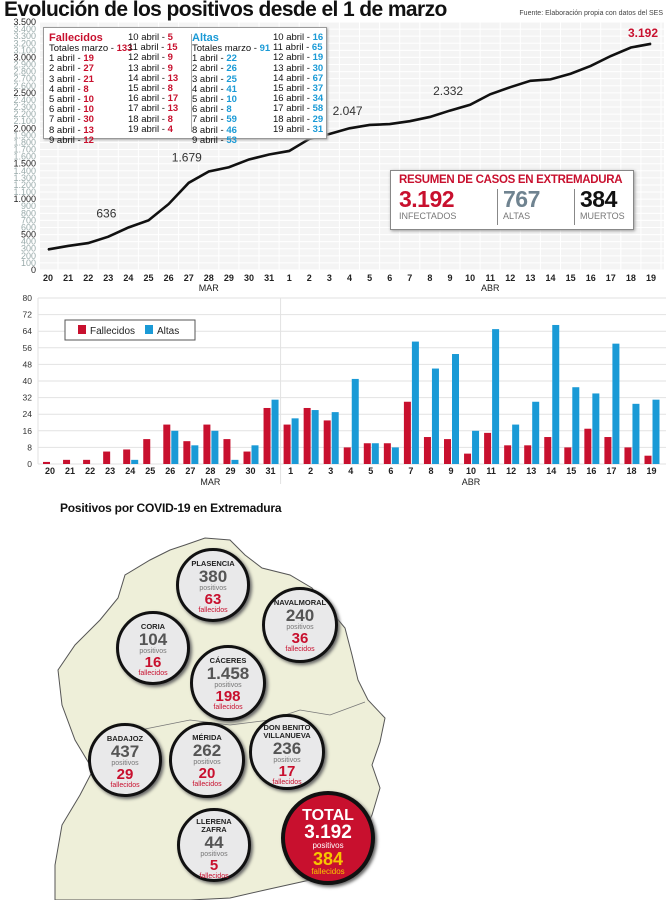  What do you see at coordinates (249, 278) in the screenshot?
I see `x-tick-label: 30` at bounding box center [249, 278].